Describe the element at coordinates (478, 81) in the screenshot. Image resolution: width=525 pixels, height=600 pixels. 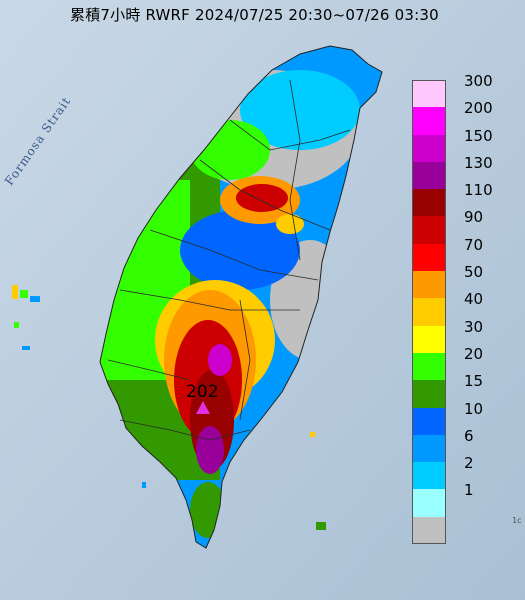
I see `legend-label: 300` at that location.